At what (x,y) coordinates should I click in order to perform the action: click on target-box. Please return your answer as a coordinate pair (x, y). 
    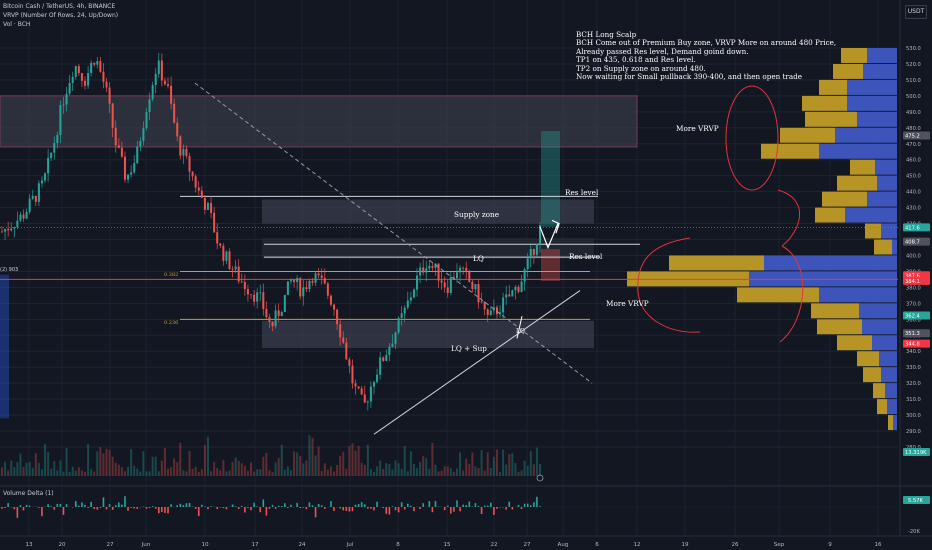
    Looking at the image, I should click on (550, 178).